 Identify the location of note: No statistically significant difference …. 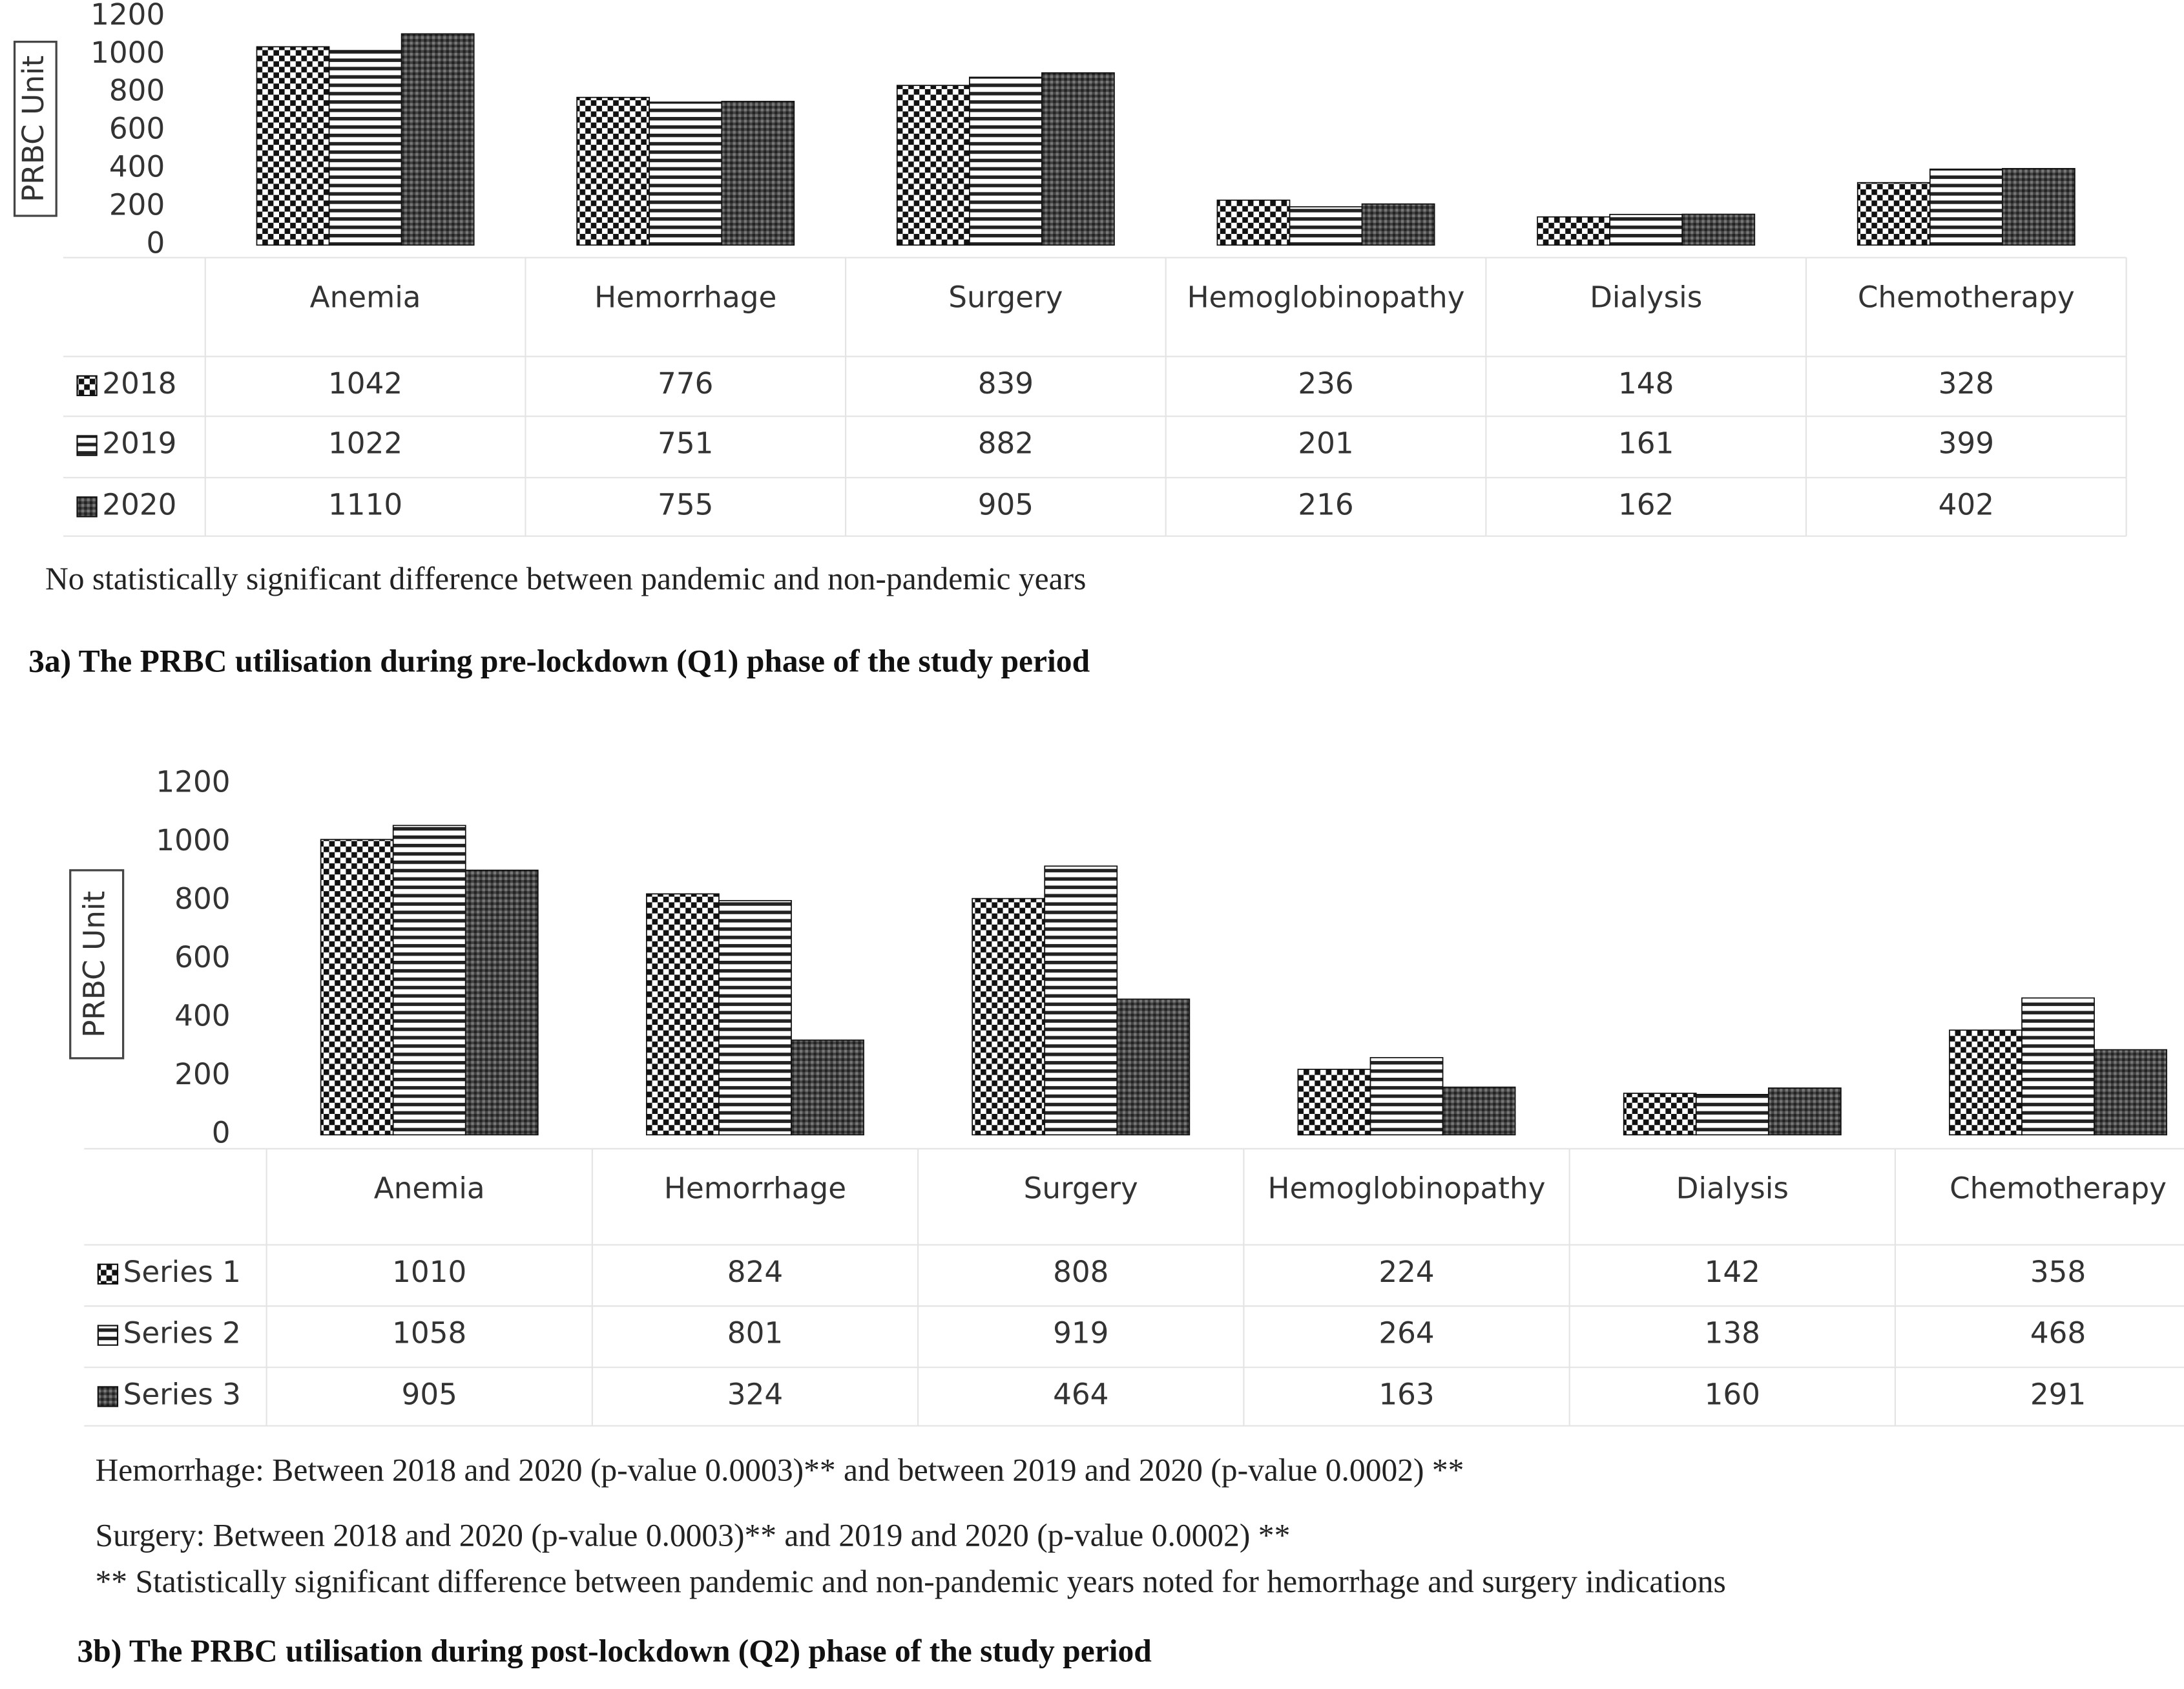
(566, 578).